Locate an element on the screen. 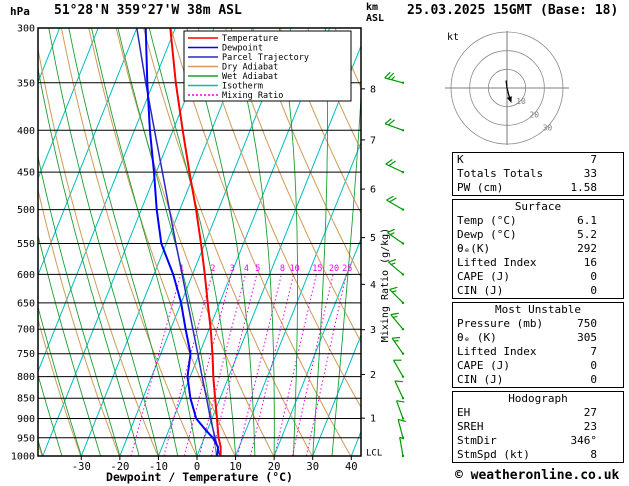 The width and height of the screenshot is (629, 486). legend-item-label: Mixing Ratio is located at coordinates (252, 96).